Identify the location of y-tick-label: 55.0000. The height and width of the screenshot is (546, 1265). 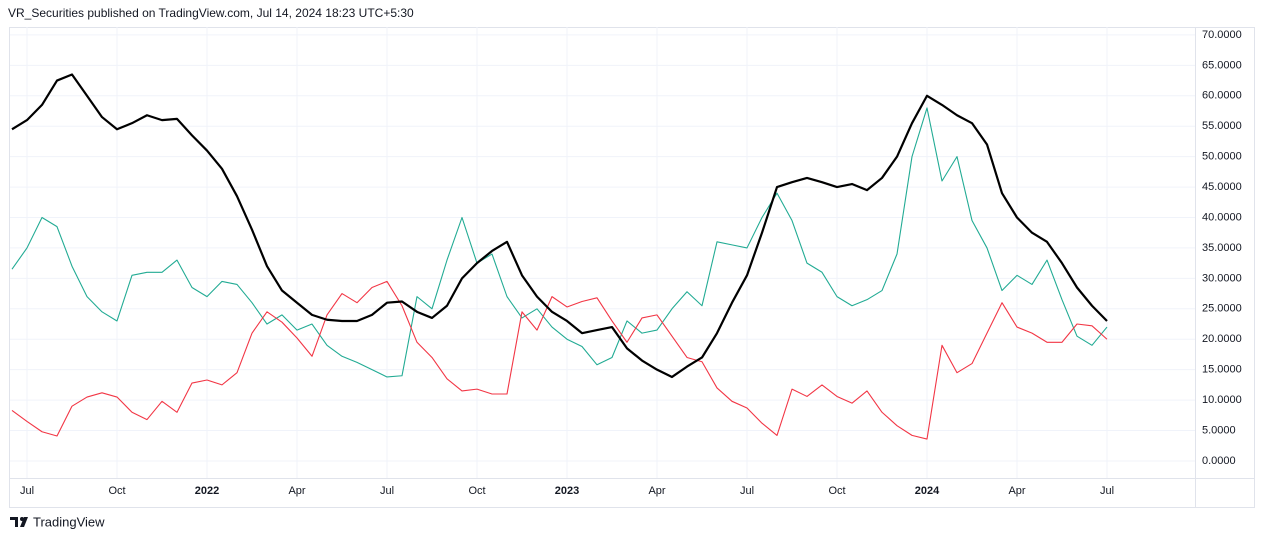
(1222, 126).